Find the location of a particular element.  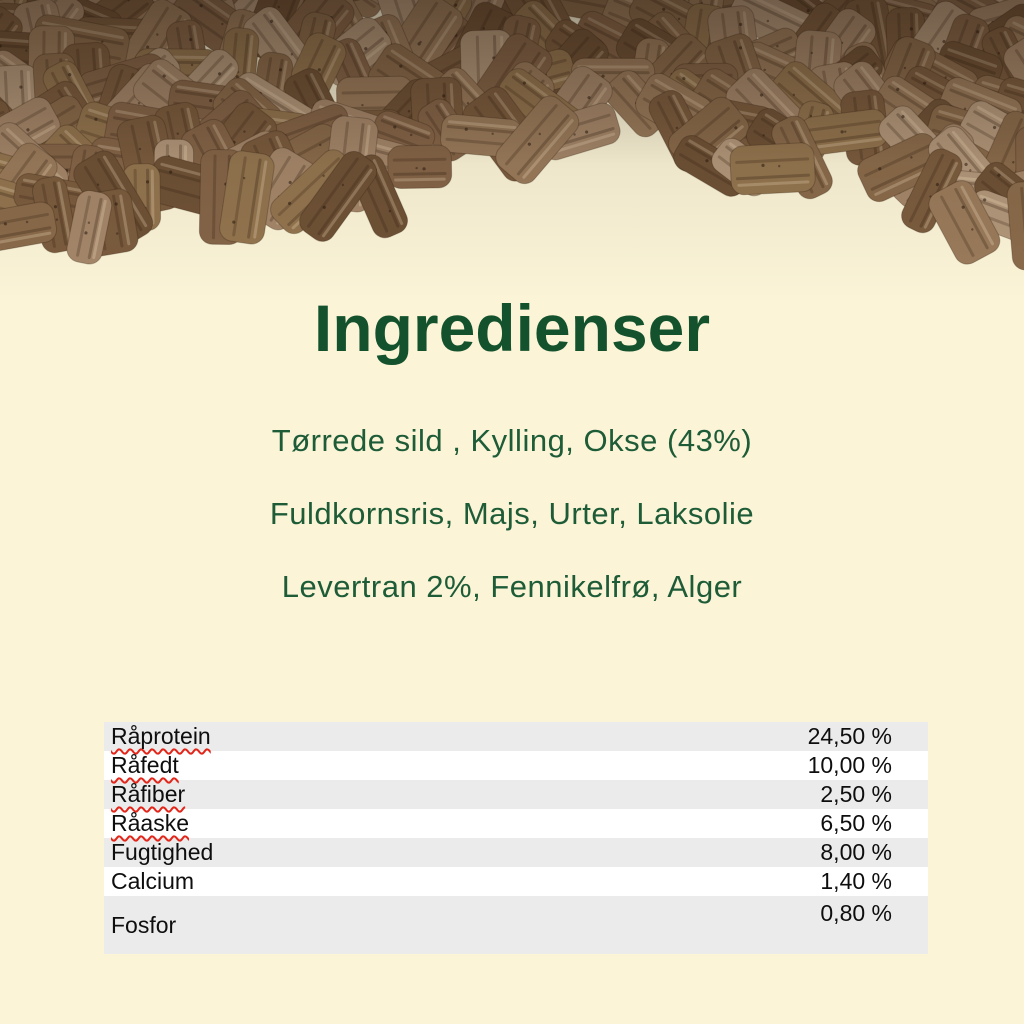

table-row: Råaske 6,50 % is located at coordinates (516, 823).